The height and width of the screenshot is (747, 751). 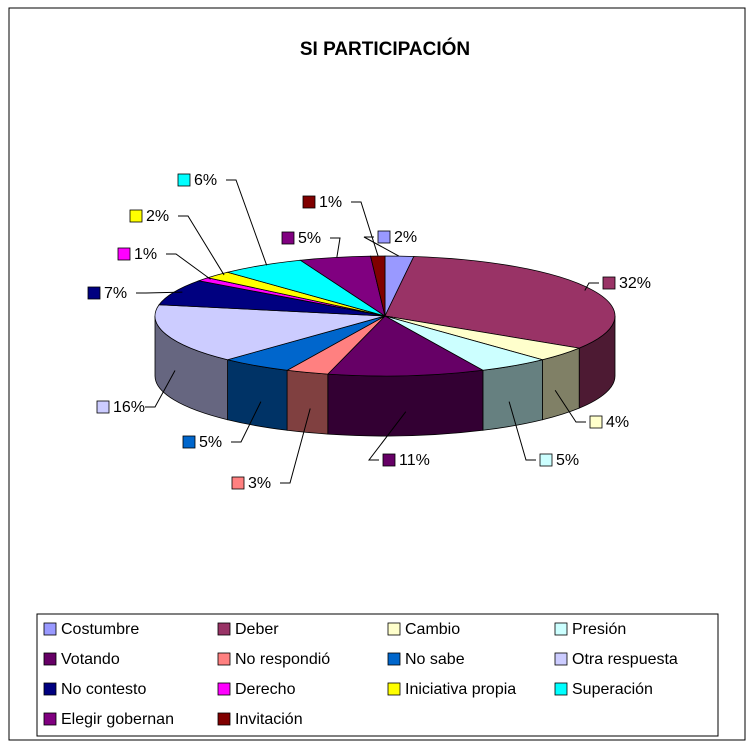 What do you see at coordinates (435, 659) in the screenshot?
I see `legend-label: No sabe` at bounding box center [435, 659].